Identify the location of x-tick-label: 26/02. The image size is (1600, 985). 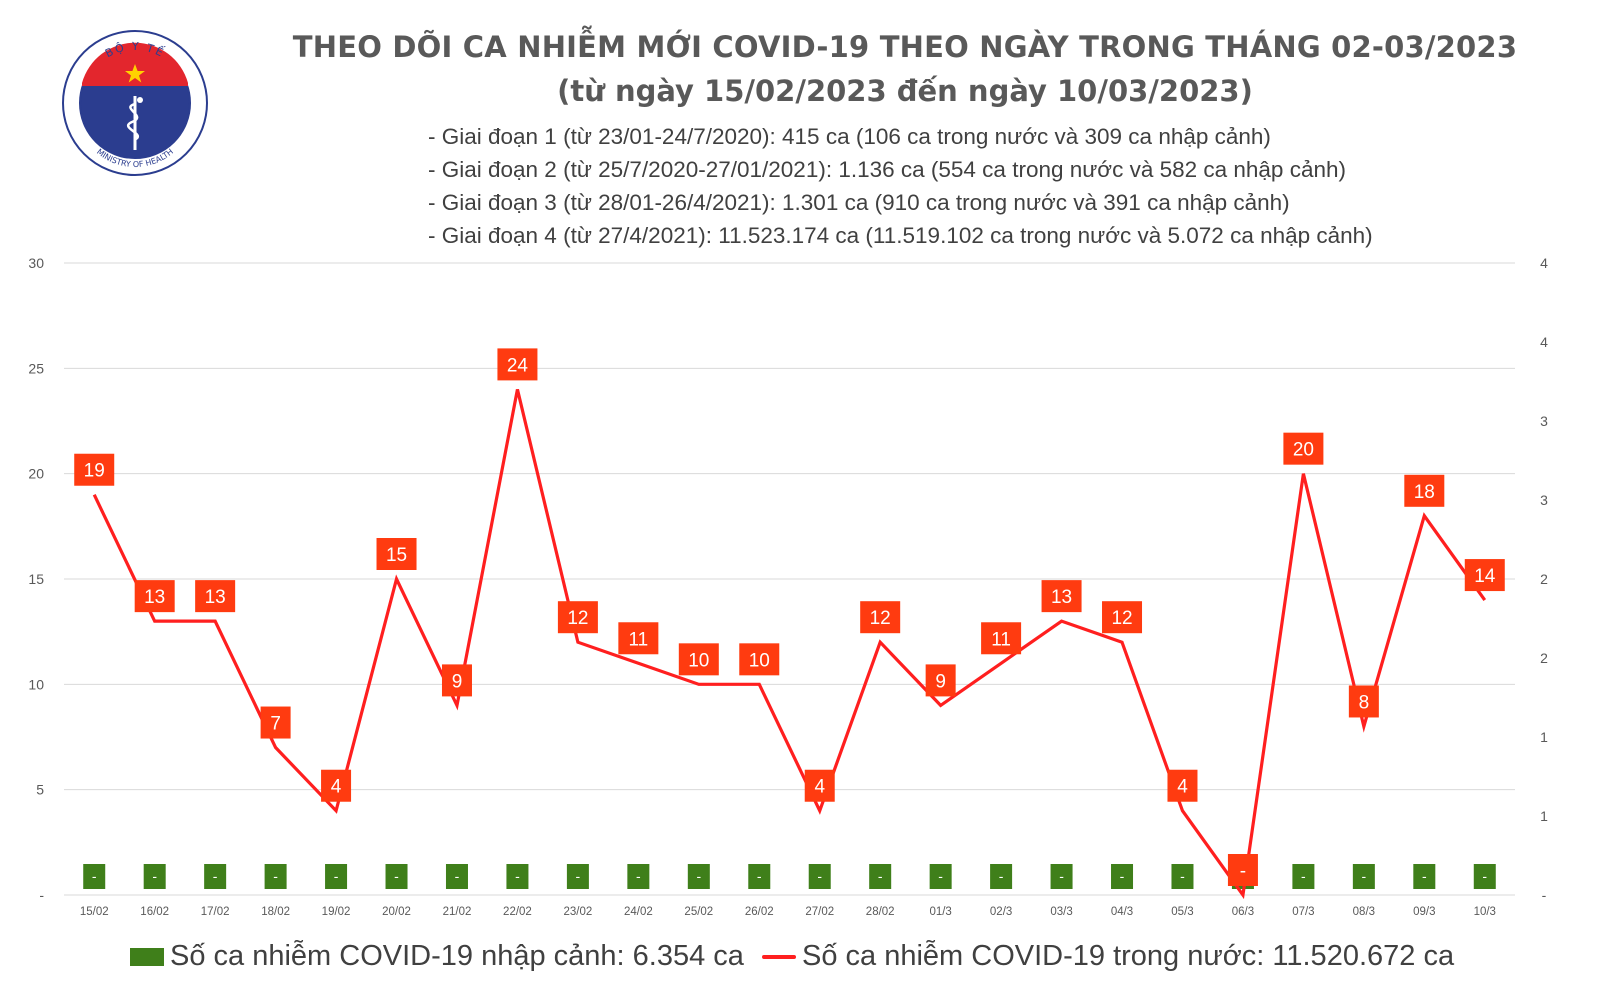
(759, 912).